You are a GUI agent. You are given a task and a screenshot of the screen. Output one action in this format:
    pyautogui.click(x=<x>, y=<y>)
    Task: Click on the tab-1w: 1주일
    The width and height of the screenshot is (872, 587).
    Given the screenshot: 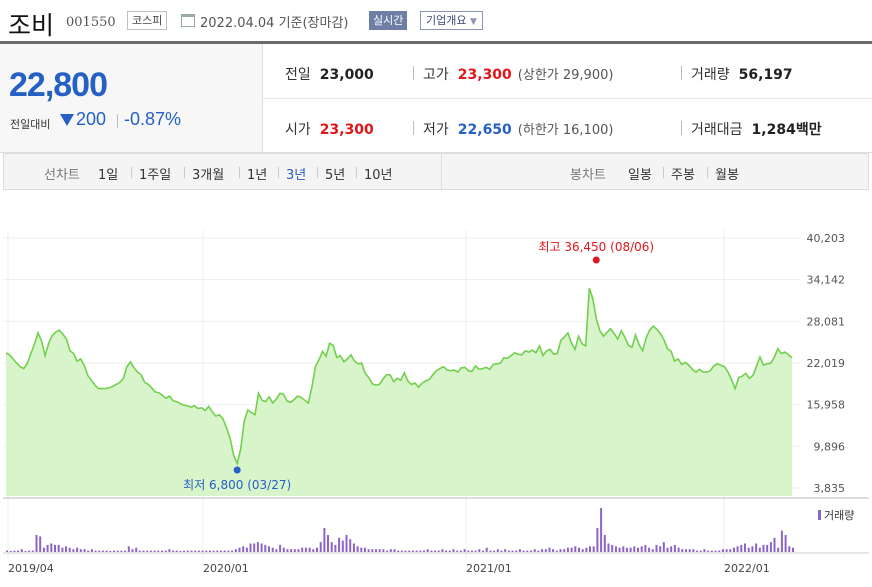 What is the action you would take?
    pyautogui.click(x=155, y=175)
    